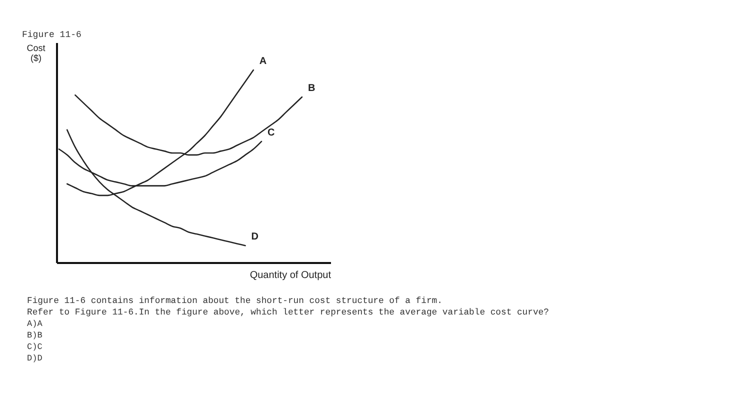 This screenshot has width=743, height=415. I want to click on text: A)A, so click(35, 324).